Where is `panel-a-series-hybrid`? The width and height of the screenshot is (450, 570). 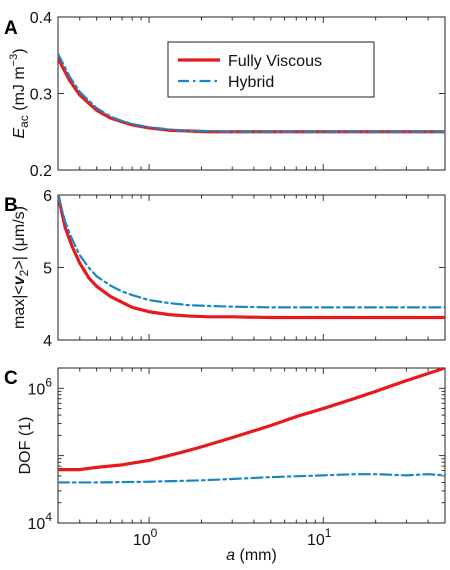 panel-a-series-hybrid is located at coordinates (251, 92).